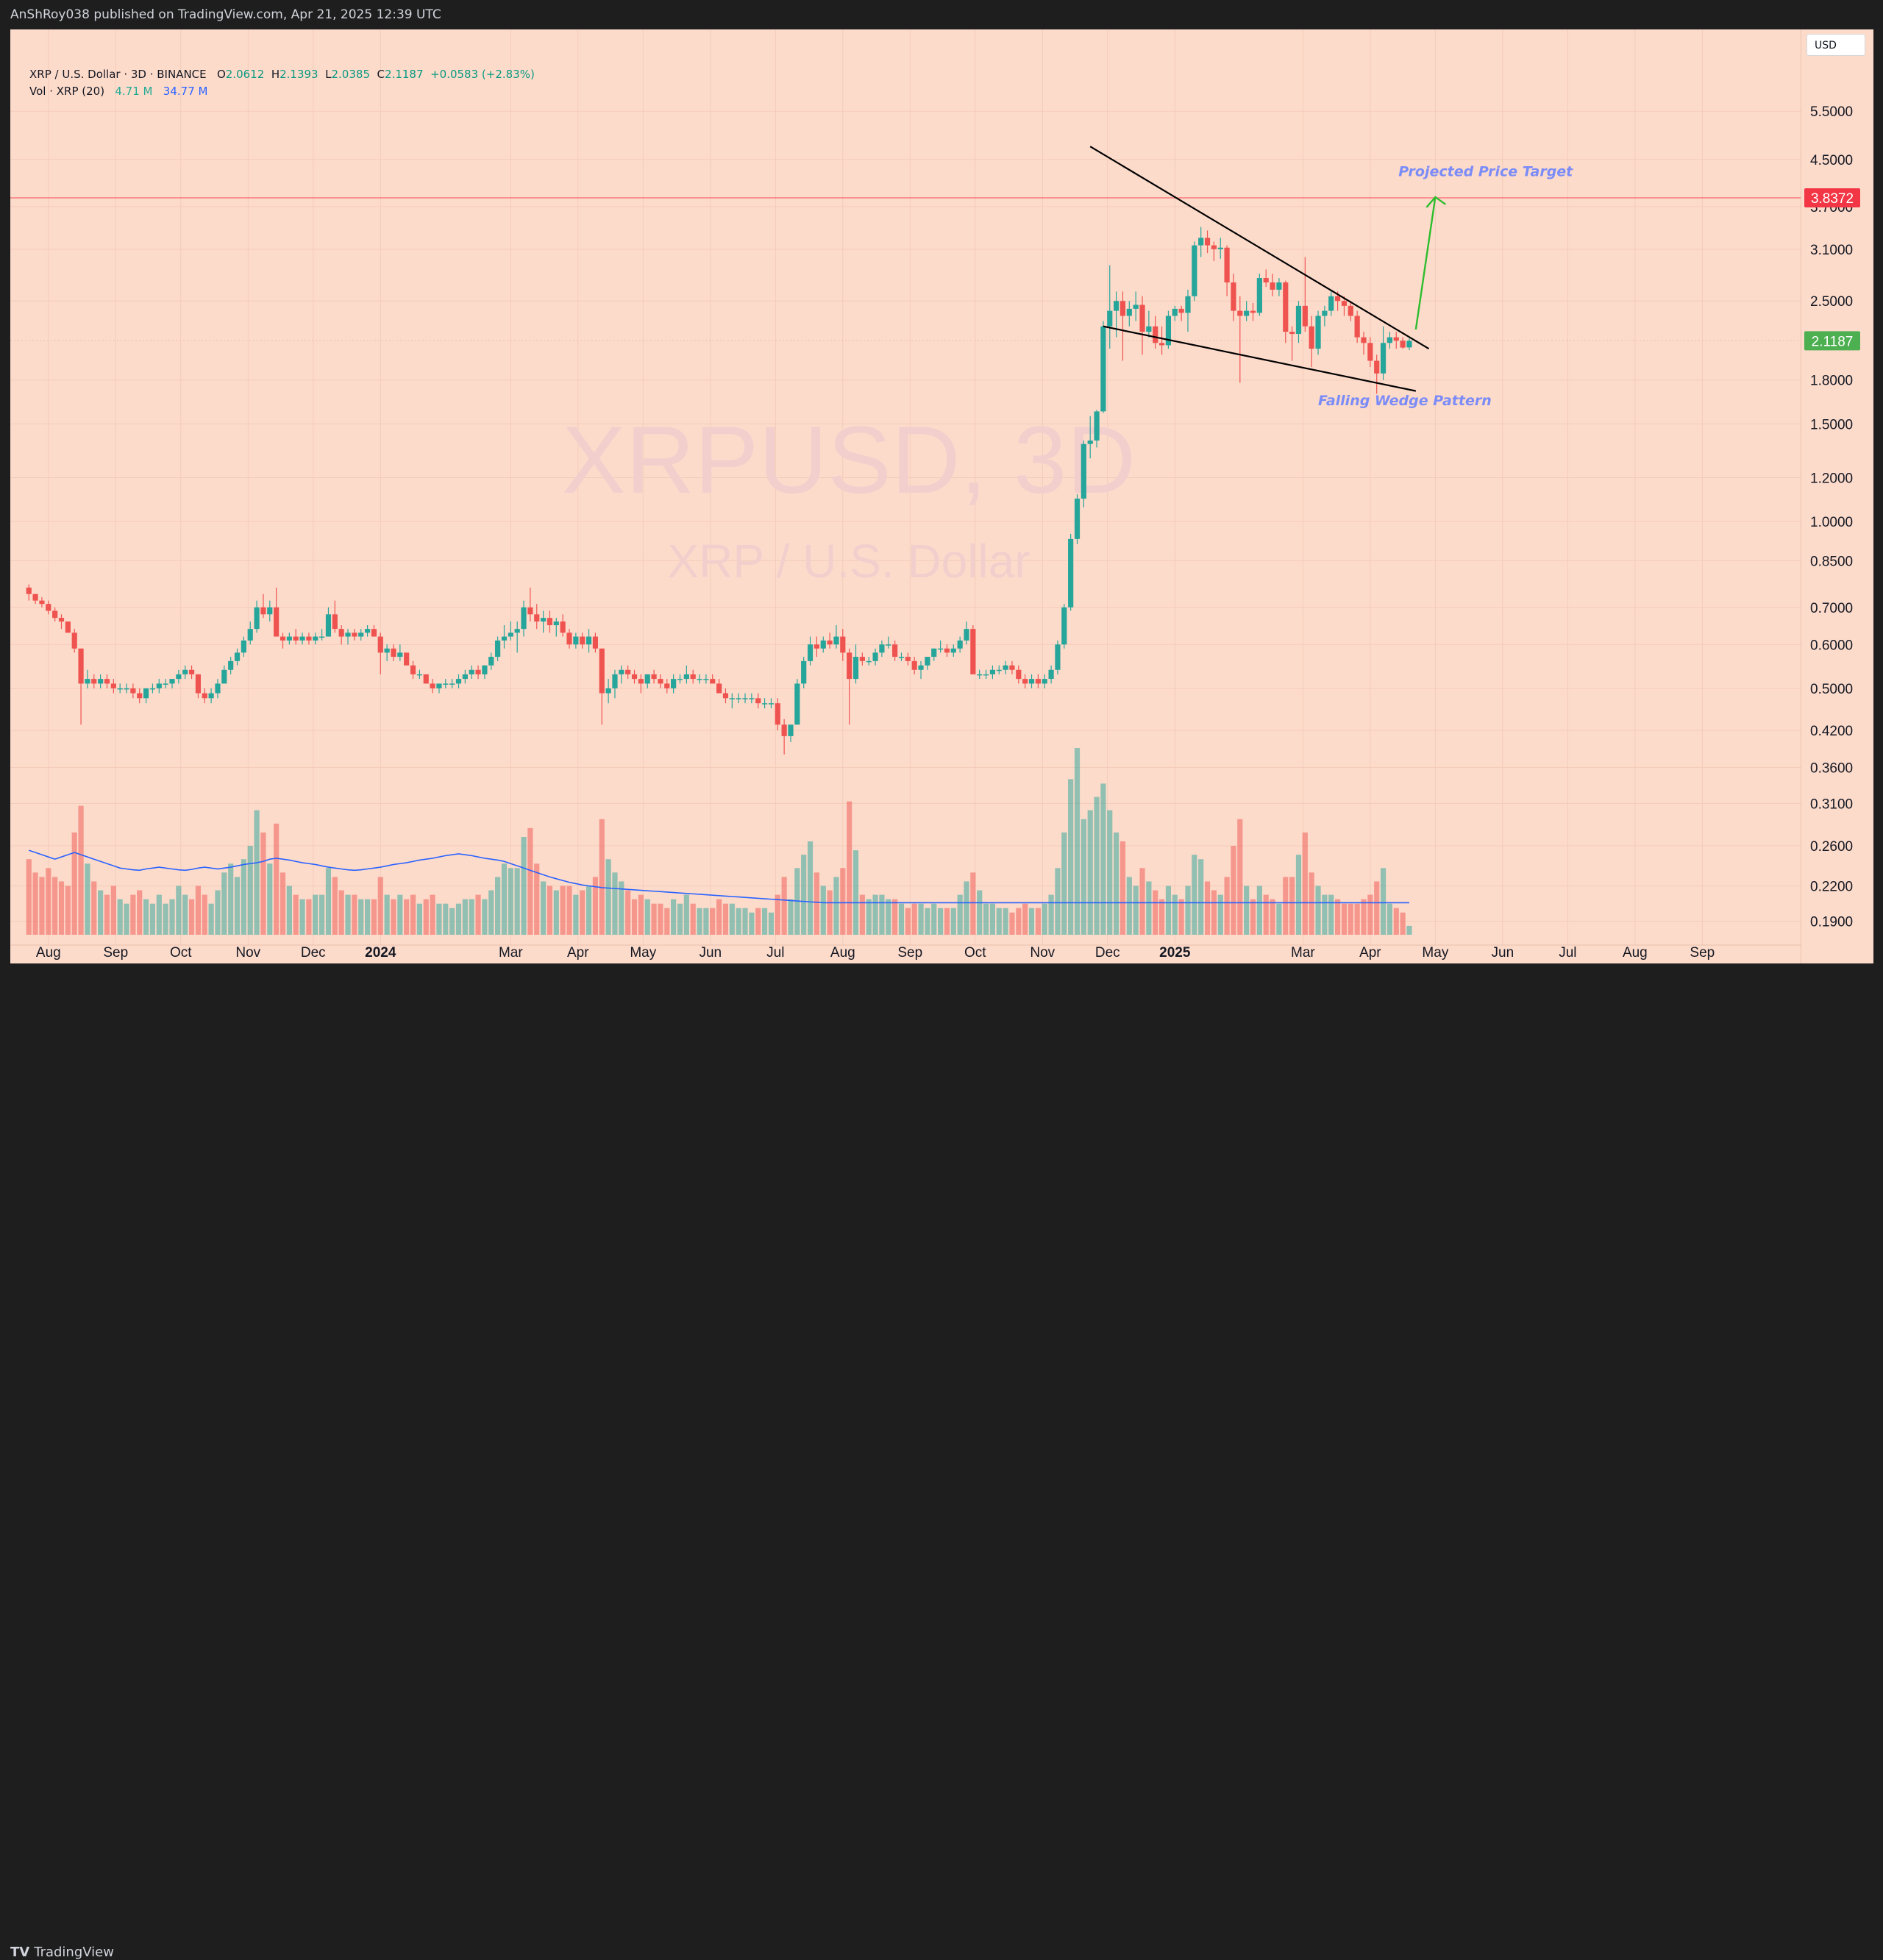 The height and width of the screenshot is (1960, 1883). Describe the element at coordinates (134, 91) in the screenshot. I see `volume-value: 4.71 M` at that location.